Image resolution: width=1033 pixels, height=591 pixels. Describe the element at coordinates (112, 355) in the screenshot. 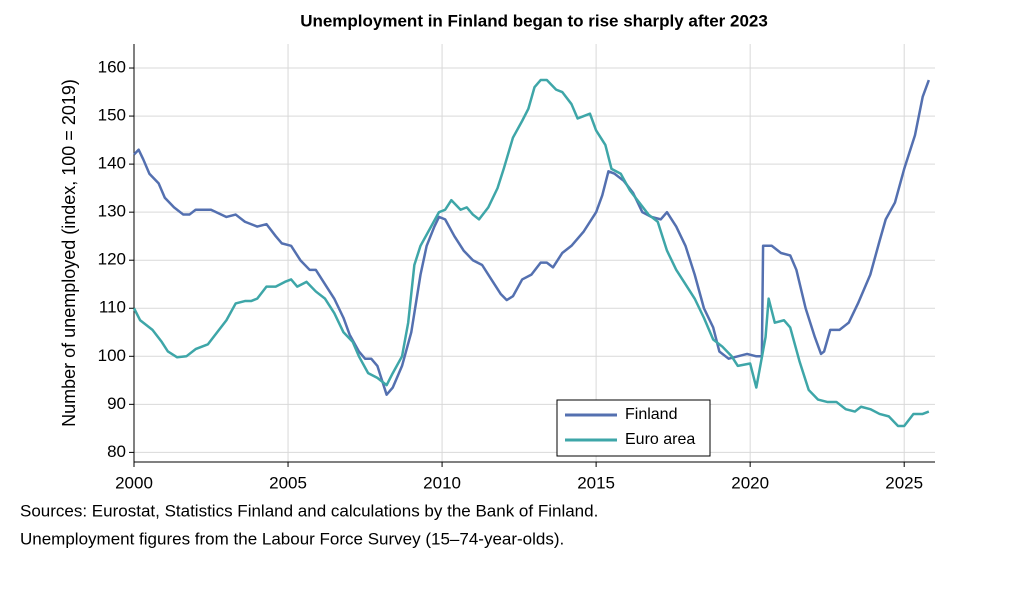

I see `y-tick-label: 100` at that location.